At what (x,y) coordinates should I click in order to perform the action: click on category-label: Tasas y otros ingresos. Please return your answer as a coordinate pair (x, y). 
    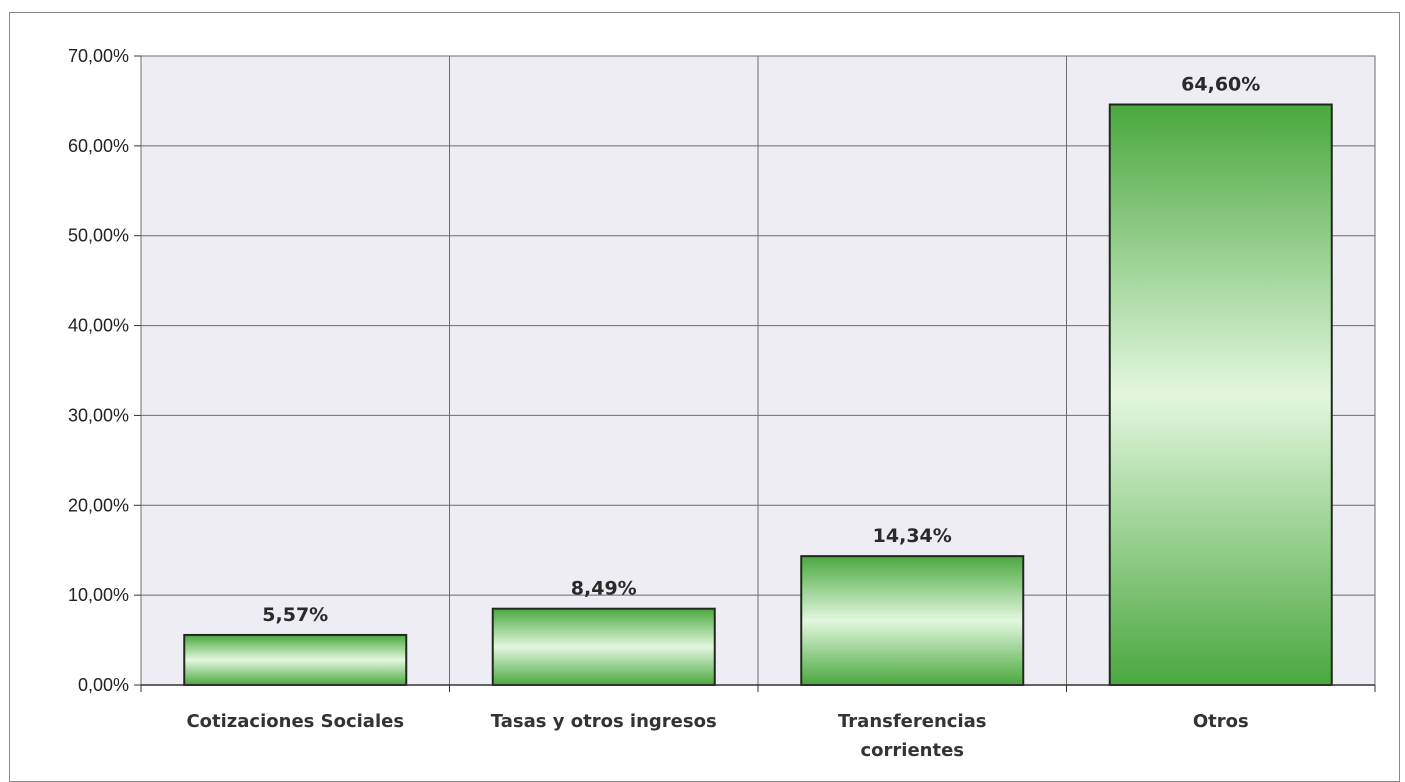
    Looking at the image, I should click on (604, 721).